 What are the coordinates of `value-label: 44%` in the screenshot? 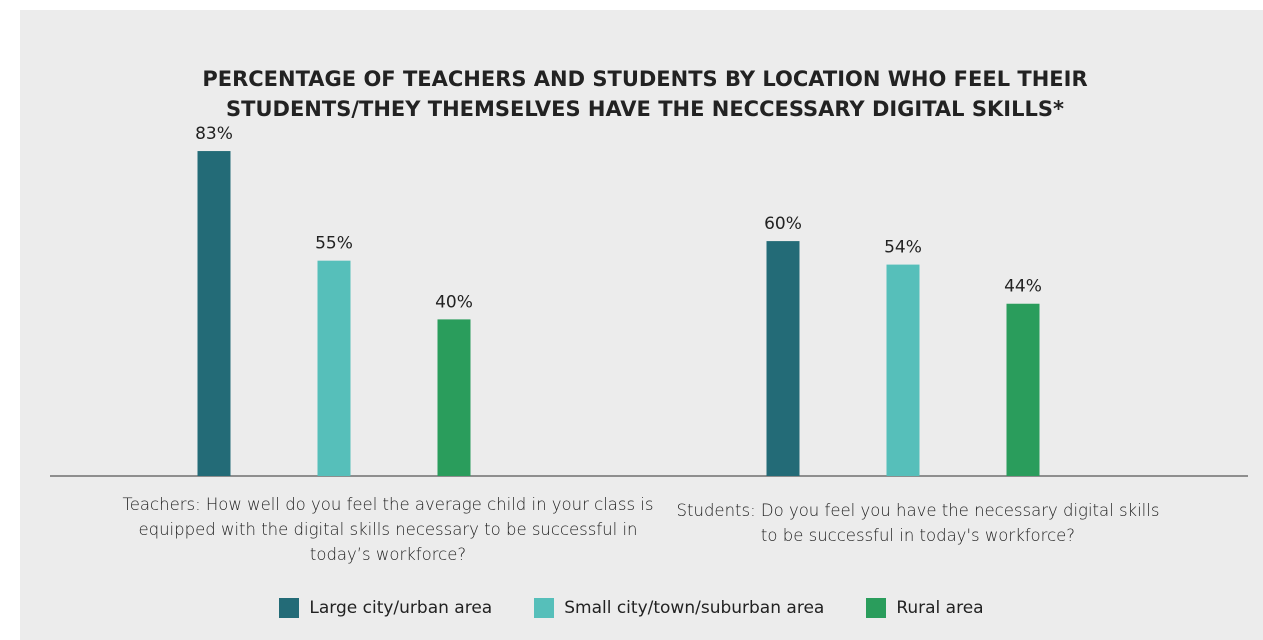 It's located at (1023, 287).